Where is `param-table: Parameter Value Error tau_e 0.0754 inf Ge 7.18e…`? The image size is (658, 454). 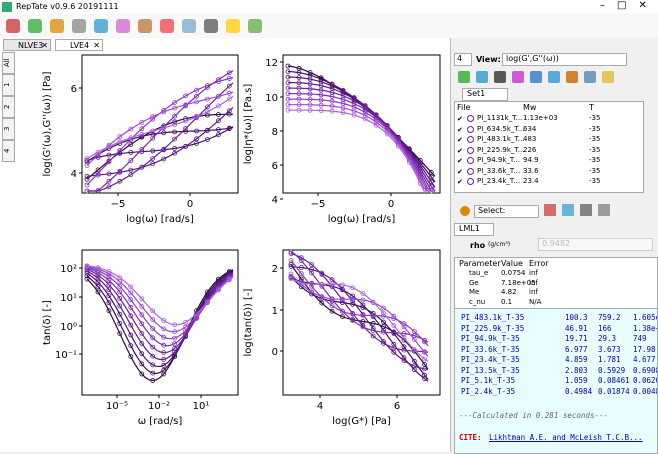 param-table: Parameter Value Error tau_e 0.0754 inf Ge 7.18e… is located at coordinates (556, 283).